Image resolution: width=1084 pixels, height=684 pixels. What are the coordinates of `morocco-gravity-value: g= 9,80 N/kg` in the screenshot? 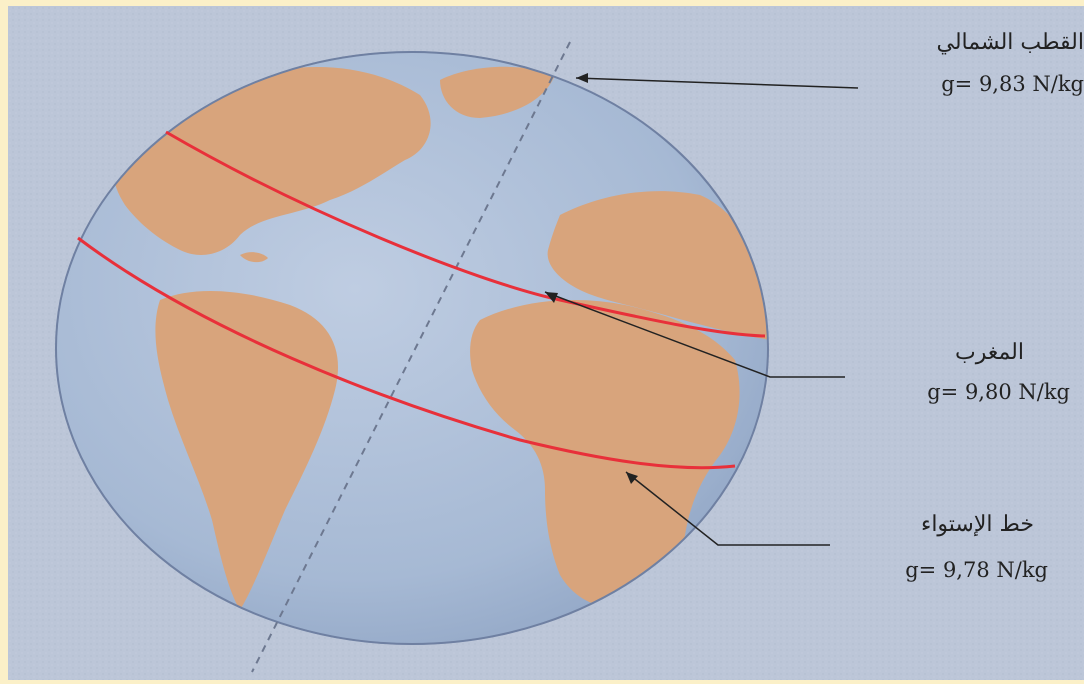 It's located at (998, 392).